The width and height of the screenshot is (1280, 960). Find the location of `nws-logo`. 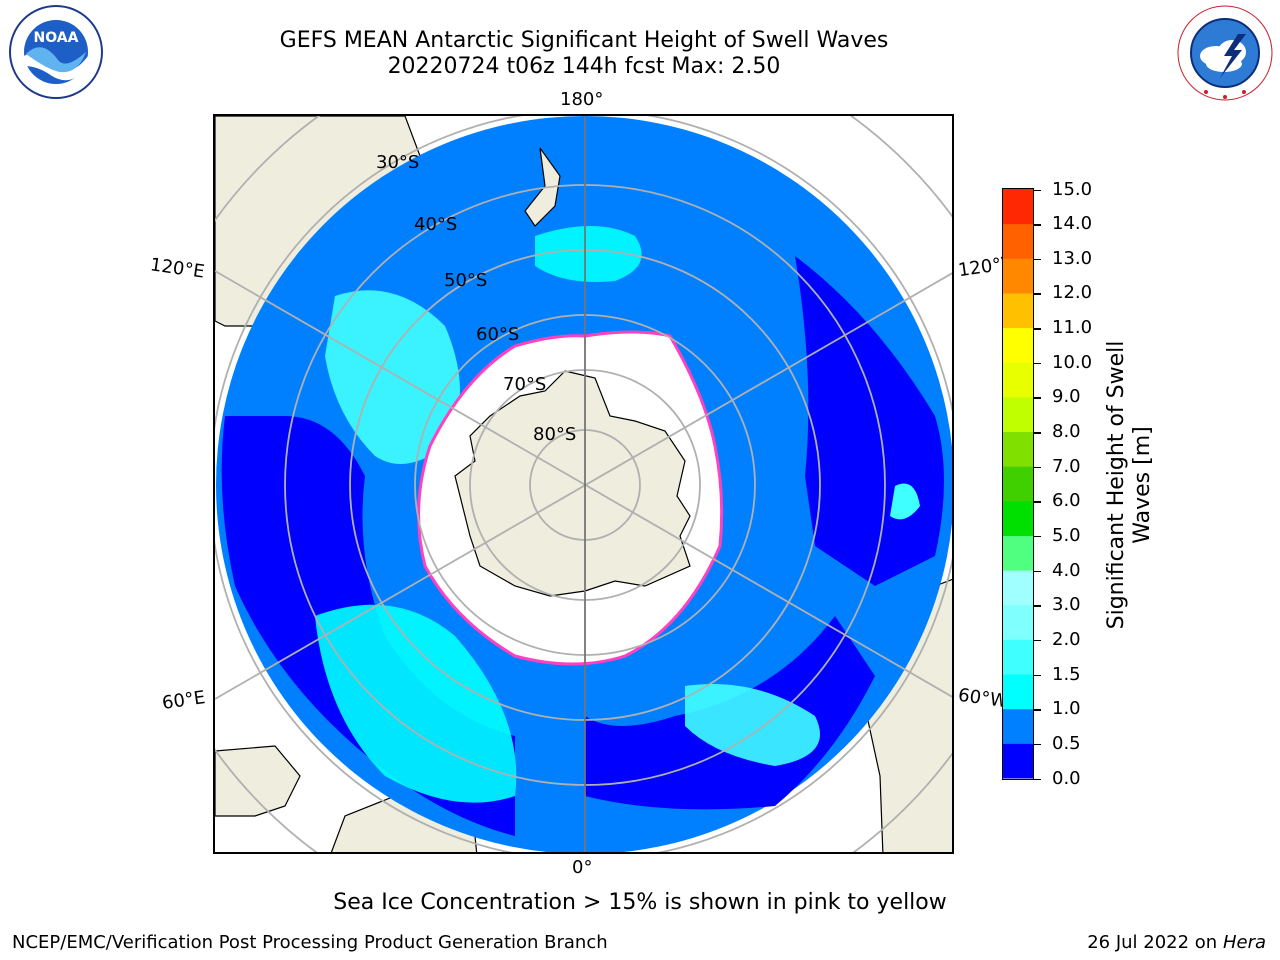

nws-logo is located at coordinates (1225, 53).